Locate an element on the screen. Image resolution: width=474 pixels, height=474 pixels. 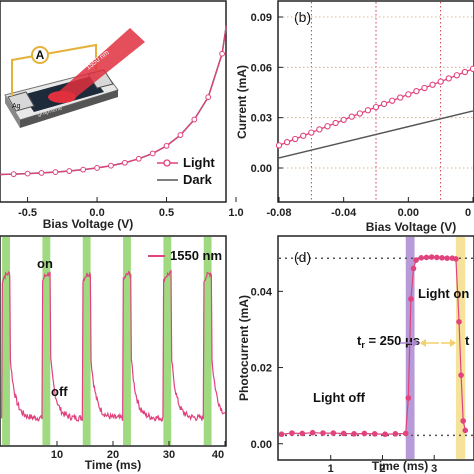
panel-d-ylabel: Photocurrent (mA) is located at coordinates (244, 348).